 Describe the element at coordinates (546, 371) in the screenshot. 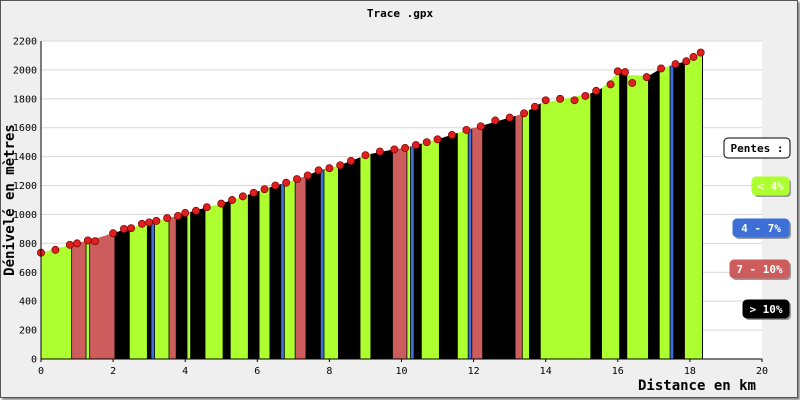

I see `x-tick-label: 14` at that location.